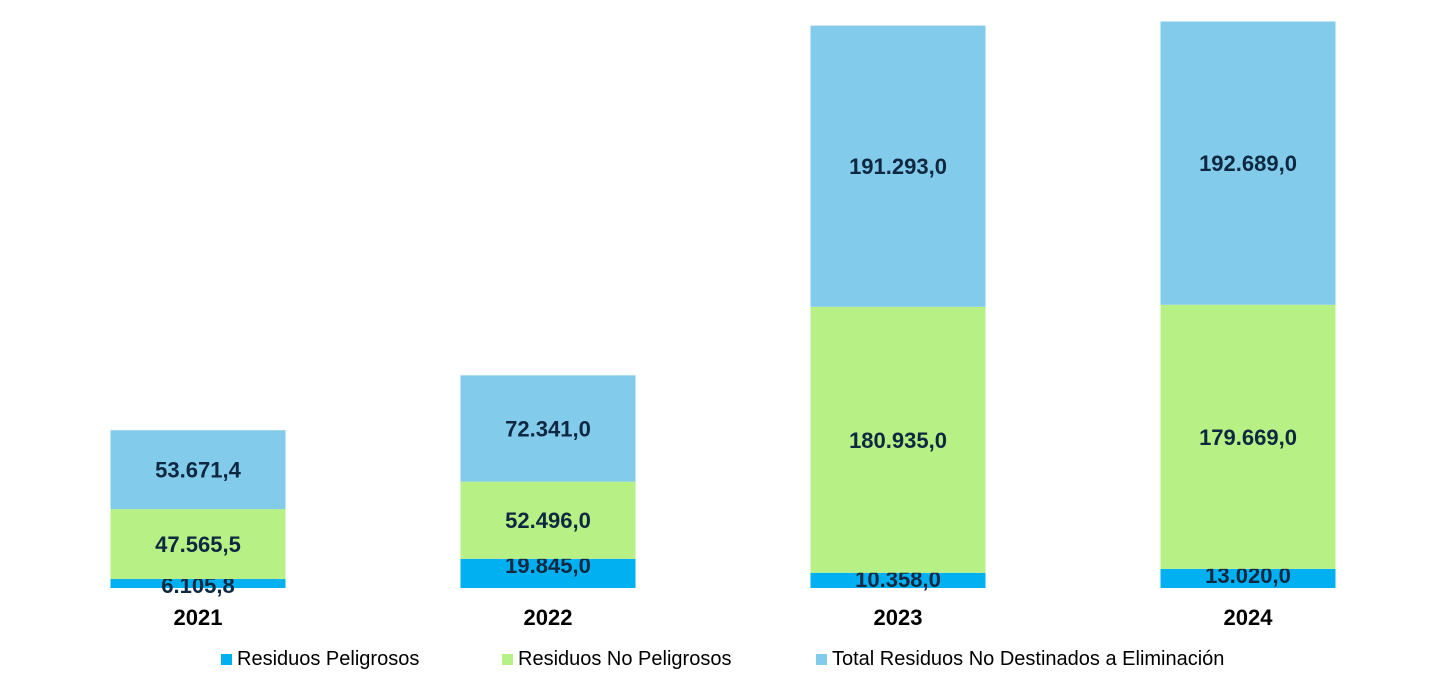 Image resolution: width=1446 pixels, height=695 pixels. Describe the element at coordinates (821, 659) in the screenshot. I see `legend-swatch-total-residuos` at that location.